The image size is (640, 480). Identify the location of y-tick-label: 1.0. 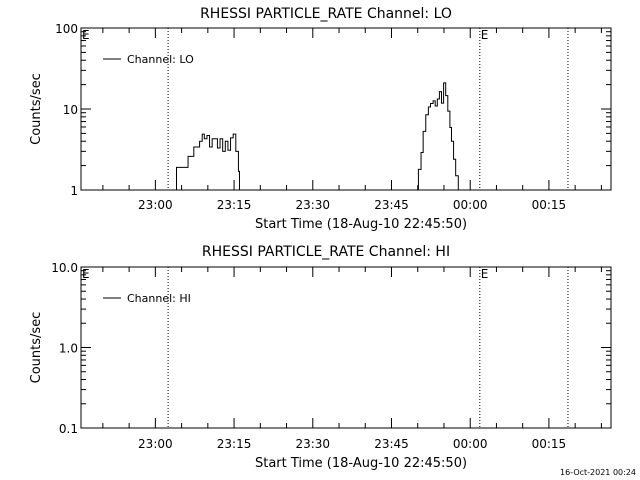
(68, 349).